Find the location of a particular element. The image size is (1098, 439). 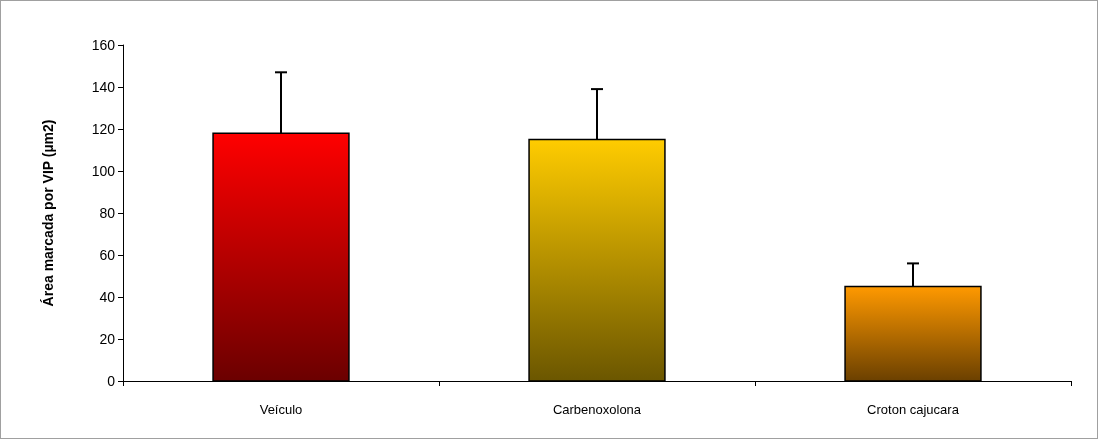

y-tick-label: 100 is located at coordinates (103, 171).